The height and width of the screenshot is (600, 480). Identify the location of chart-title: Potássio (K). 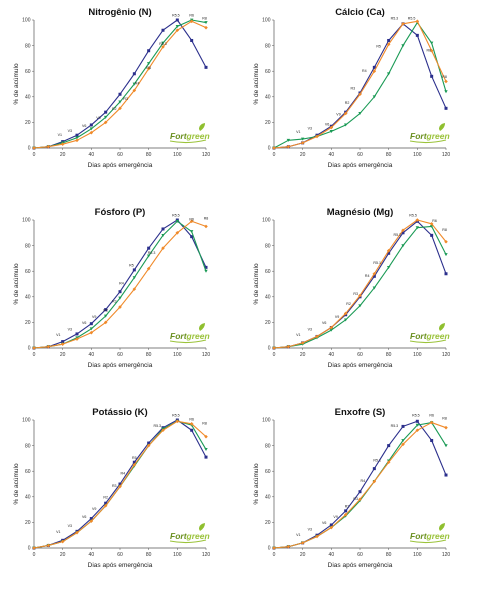
(119, 412).